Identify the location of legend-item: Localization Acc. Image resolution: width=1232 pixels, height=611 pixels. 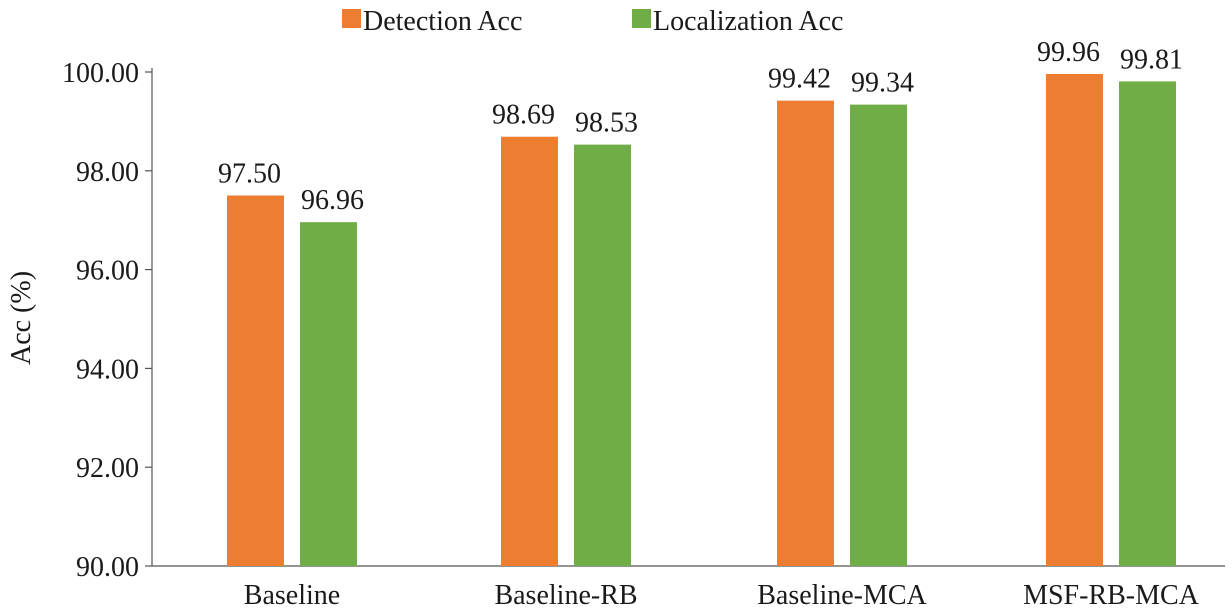
(737, 21).